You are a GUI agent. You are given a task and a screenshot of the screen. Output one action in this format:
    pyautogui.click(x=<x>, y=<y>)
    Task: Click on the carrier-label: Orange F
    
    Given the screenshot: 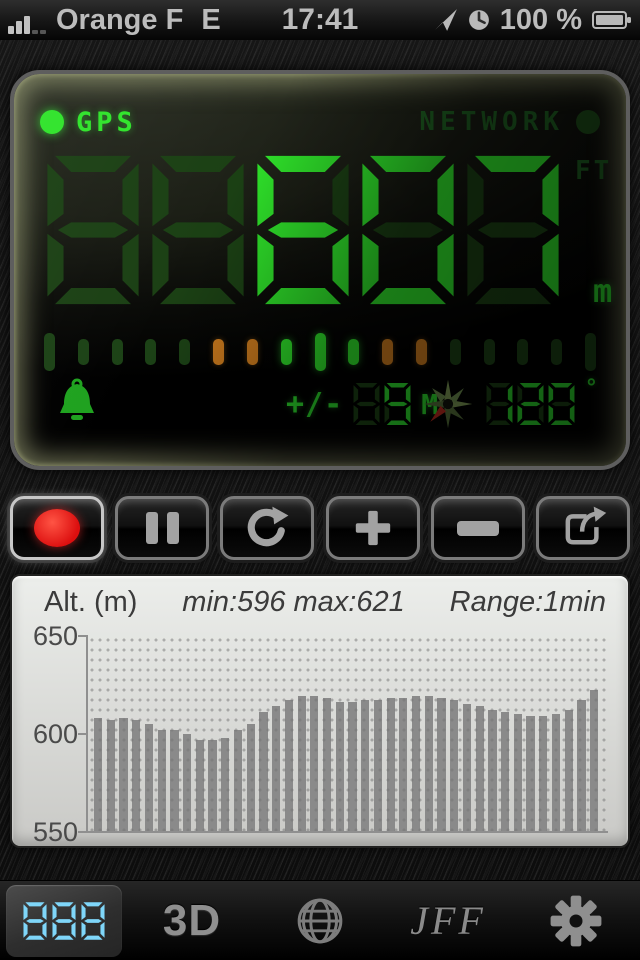 What is the action you would take?
    pyautogui.click(x=120, y=19)
    